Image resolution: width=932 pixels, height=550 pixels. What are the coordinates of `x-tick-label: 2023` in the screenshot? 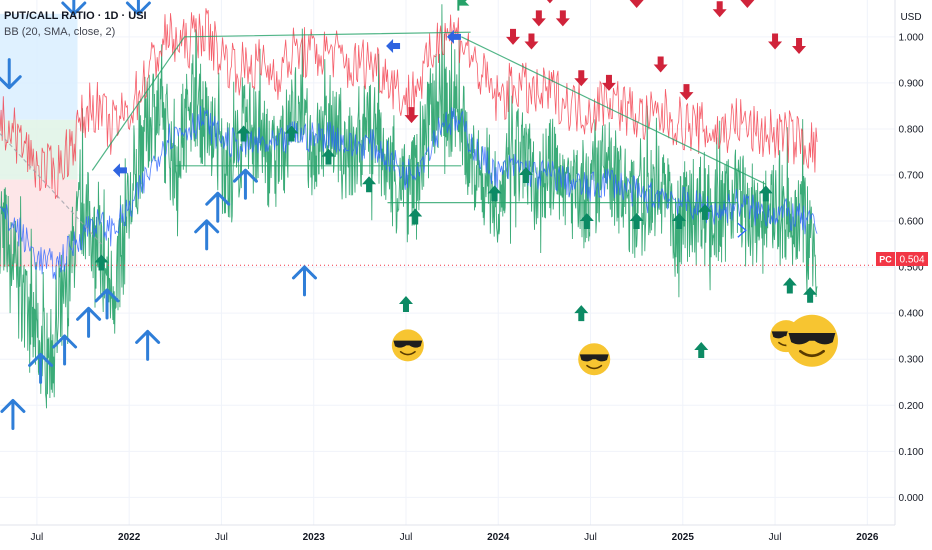 It's located at (314, 537).